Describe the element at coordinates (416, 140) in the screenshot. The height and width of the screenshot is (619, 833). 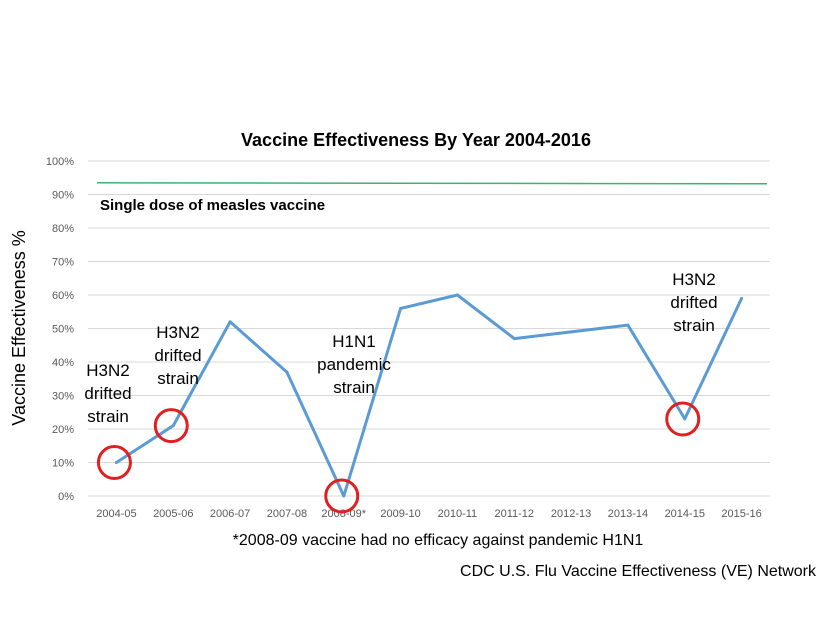
I see `chart-title: Vaccine Effectiveness By Year 2004-2016` at that location.